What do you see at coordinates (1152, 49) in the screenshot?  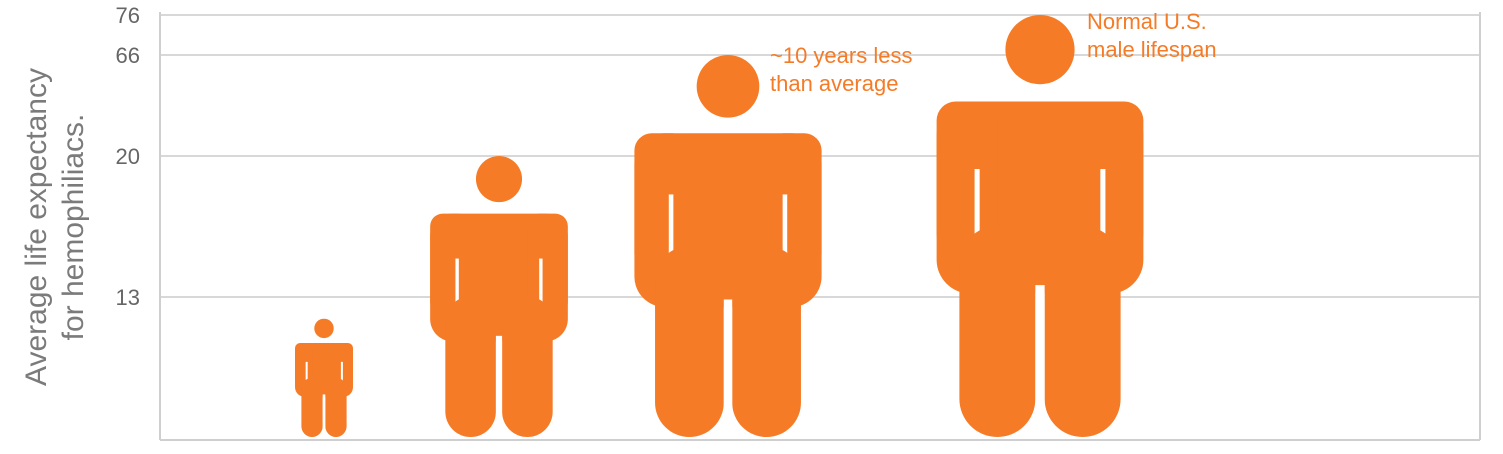 I see `annotation-text: male lifespan` at bounding box center [1152, 49].